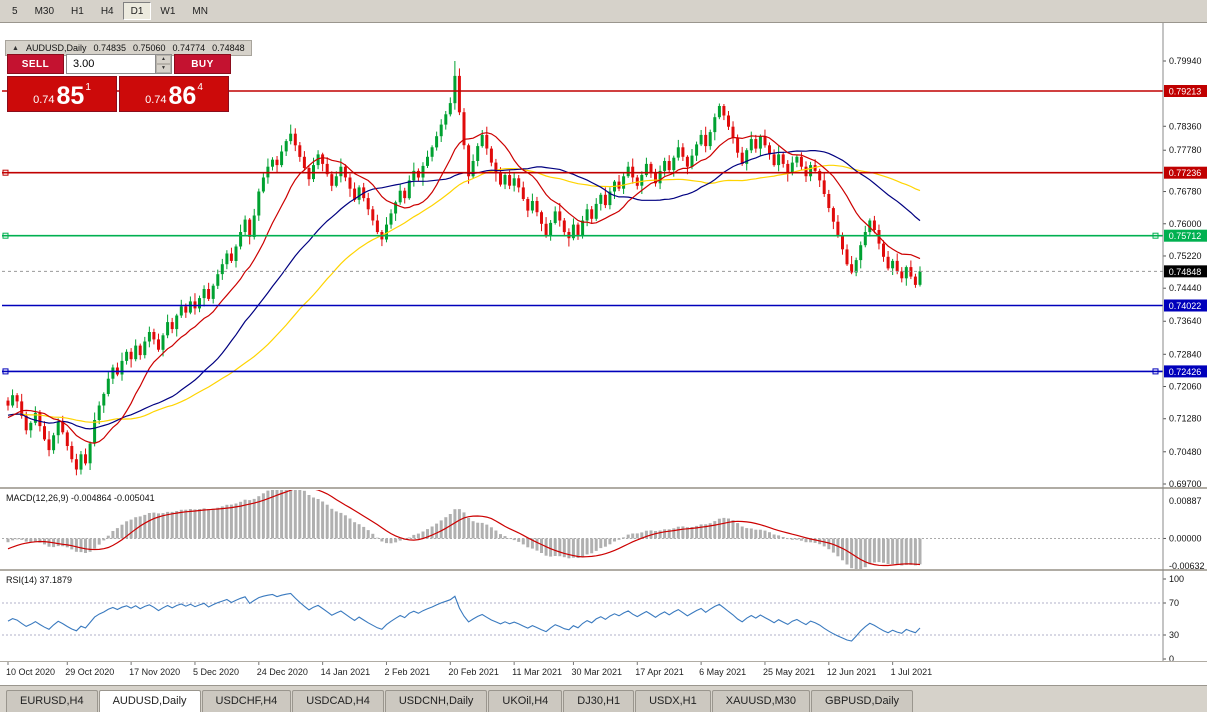 This screenshot has height=712, width=1207. I want to click on ohlc-close: 0.74848, so click(228, 48).